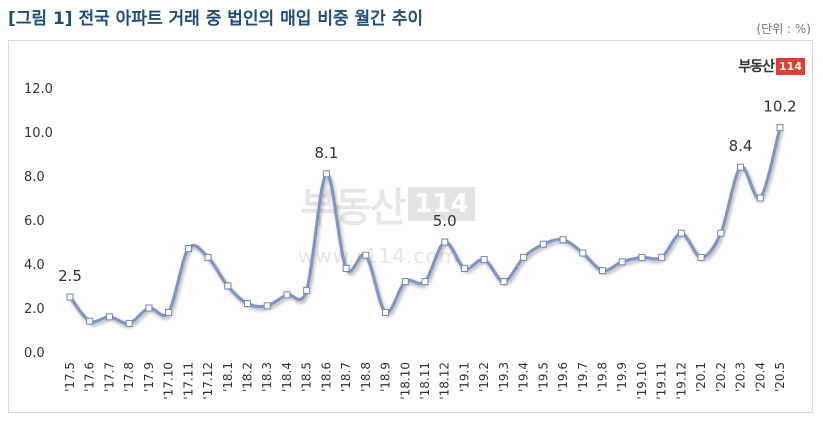 The height and width of the screenshot is (423, 823). What do you see at coordinates (386, 377) in the screenshot?
I see `x-tick-label: '18.9` at bounding box center [386, 377].